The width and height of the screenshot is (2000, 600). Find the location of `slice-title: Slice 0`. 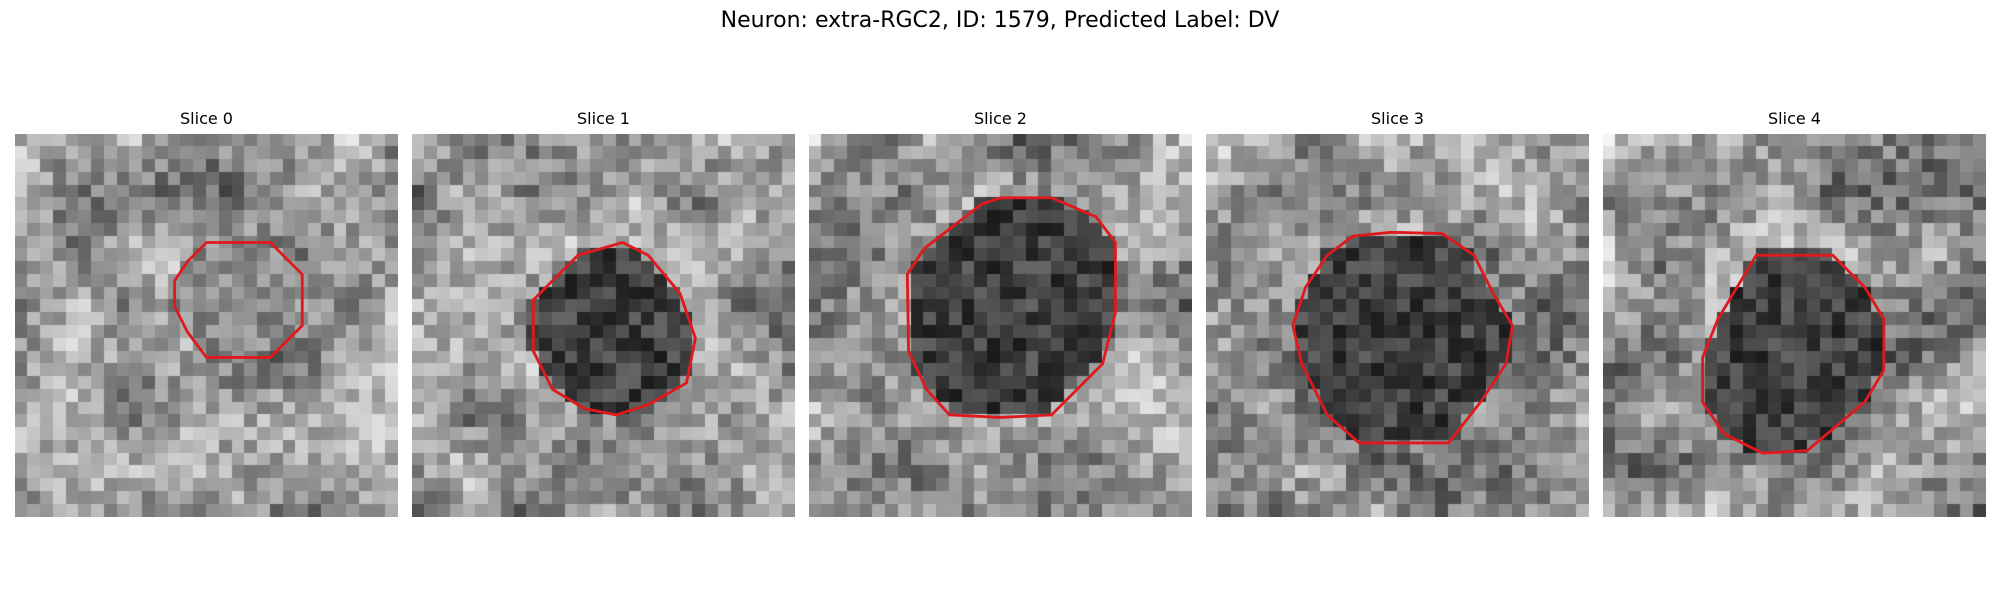

slice-title: Slice 0 is located at coordinates (206, 118).